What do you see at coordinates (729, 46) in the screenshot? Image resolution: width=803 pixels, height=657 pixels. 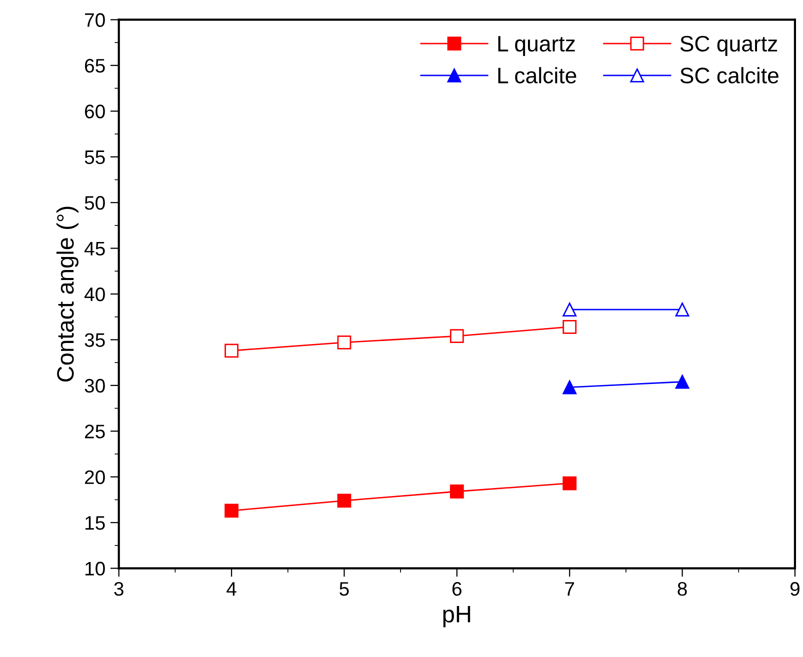 I see `legend-label: SC quartz` at bounding box center [729, 46].